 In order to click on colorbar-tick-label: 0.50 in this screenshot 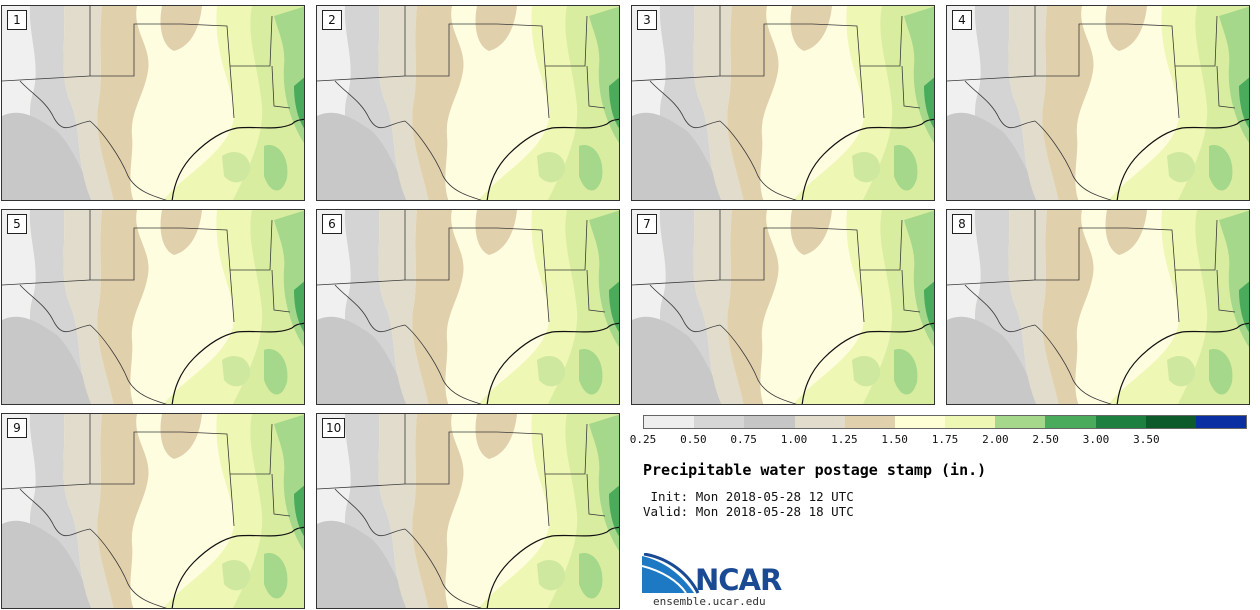, I will do `click(693, 439)`.